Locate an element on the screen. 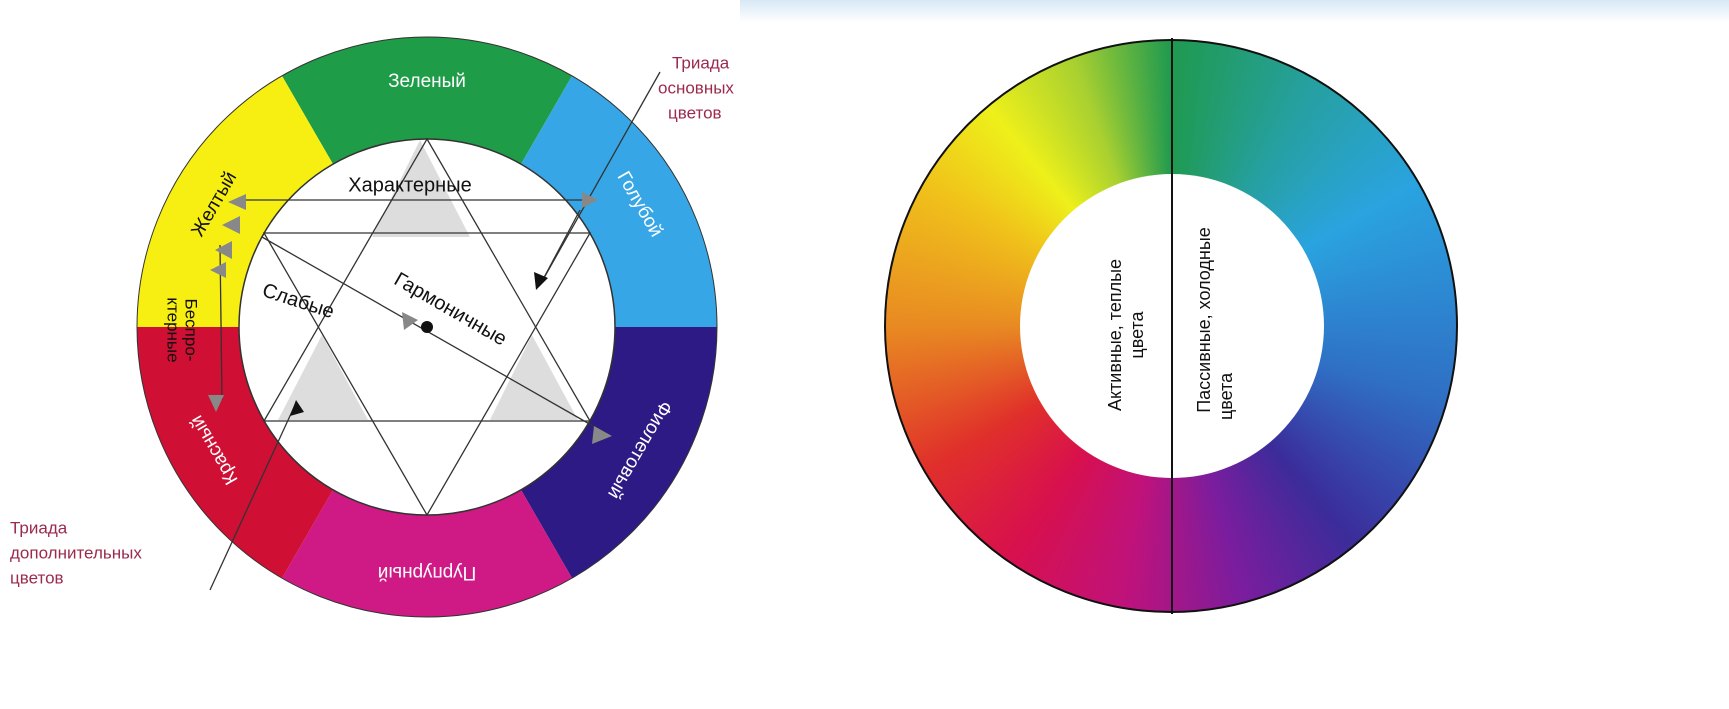  cold-label: Пассивные, холодные is located at coordinates (1204, 320).